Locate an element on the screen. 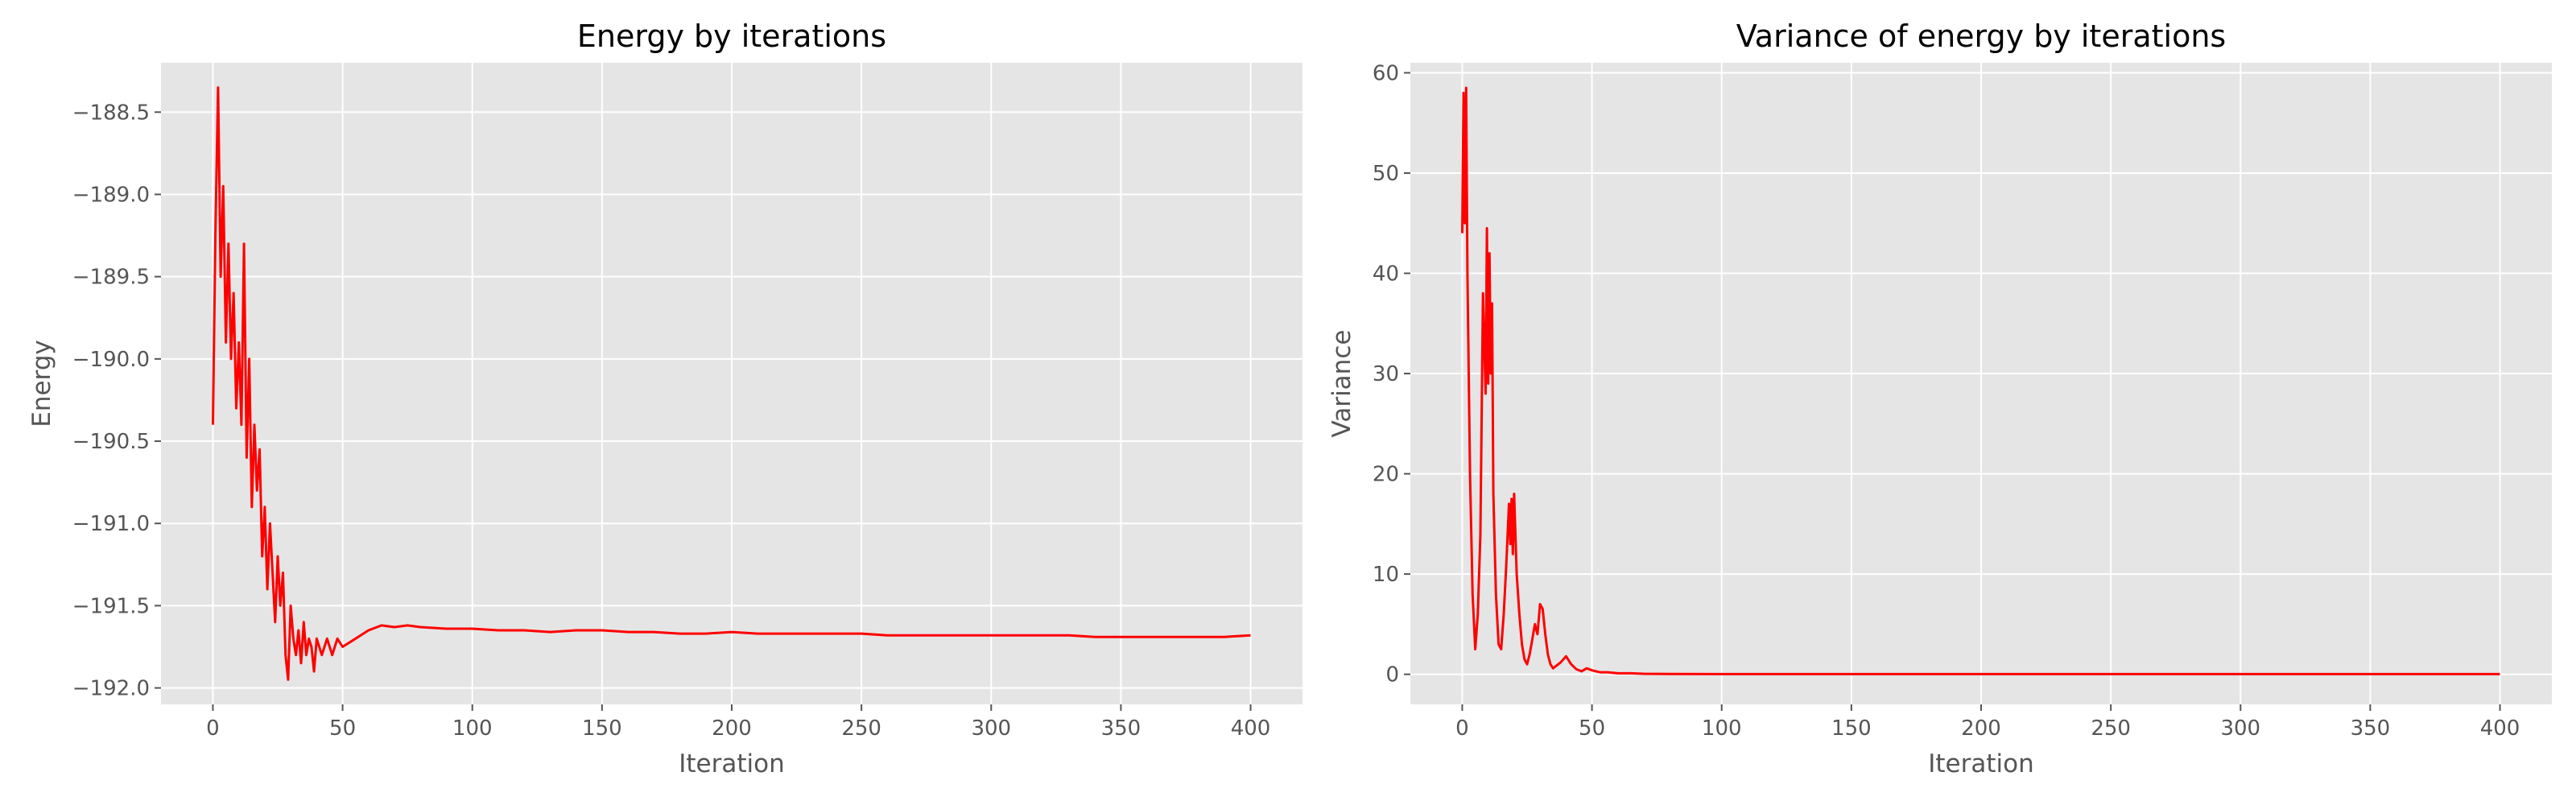 This screenshot has width=2576, height=805. chart-1-y-axis-label: Variance is located at coordinates (1341, 384).